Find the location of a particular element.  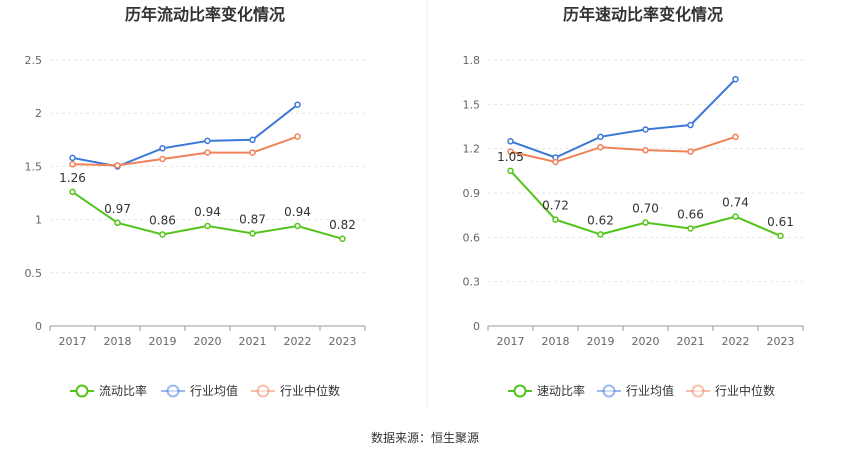

data-label: 0.61 is located at coordinates (780, 222).